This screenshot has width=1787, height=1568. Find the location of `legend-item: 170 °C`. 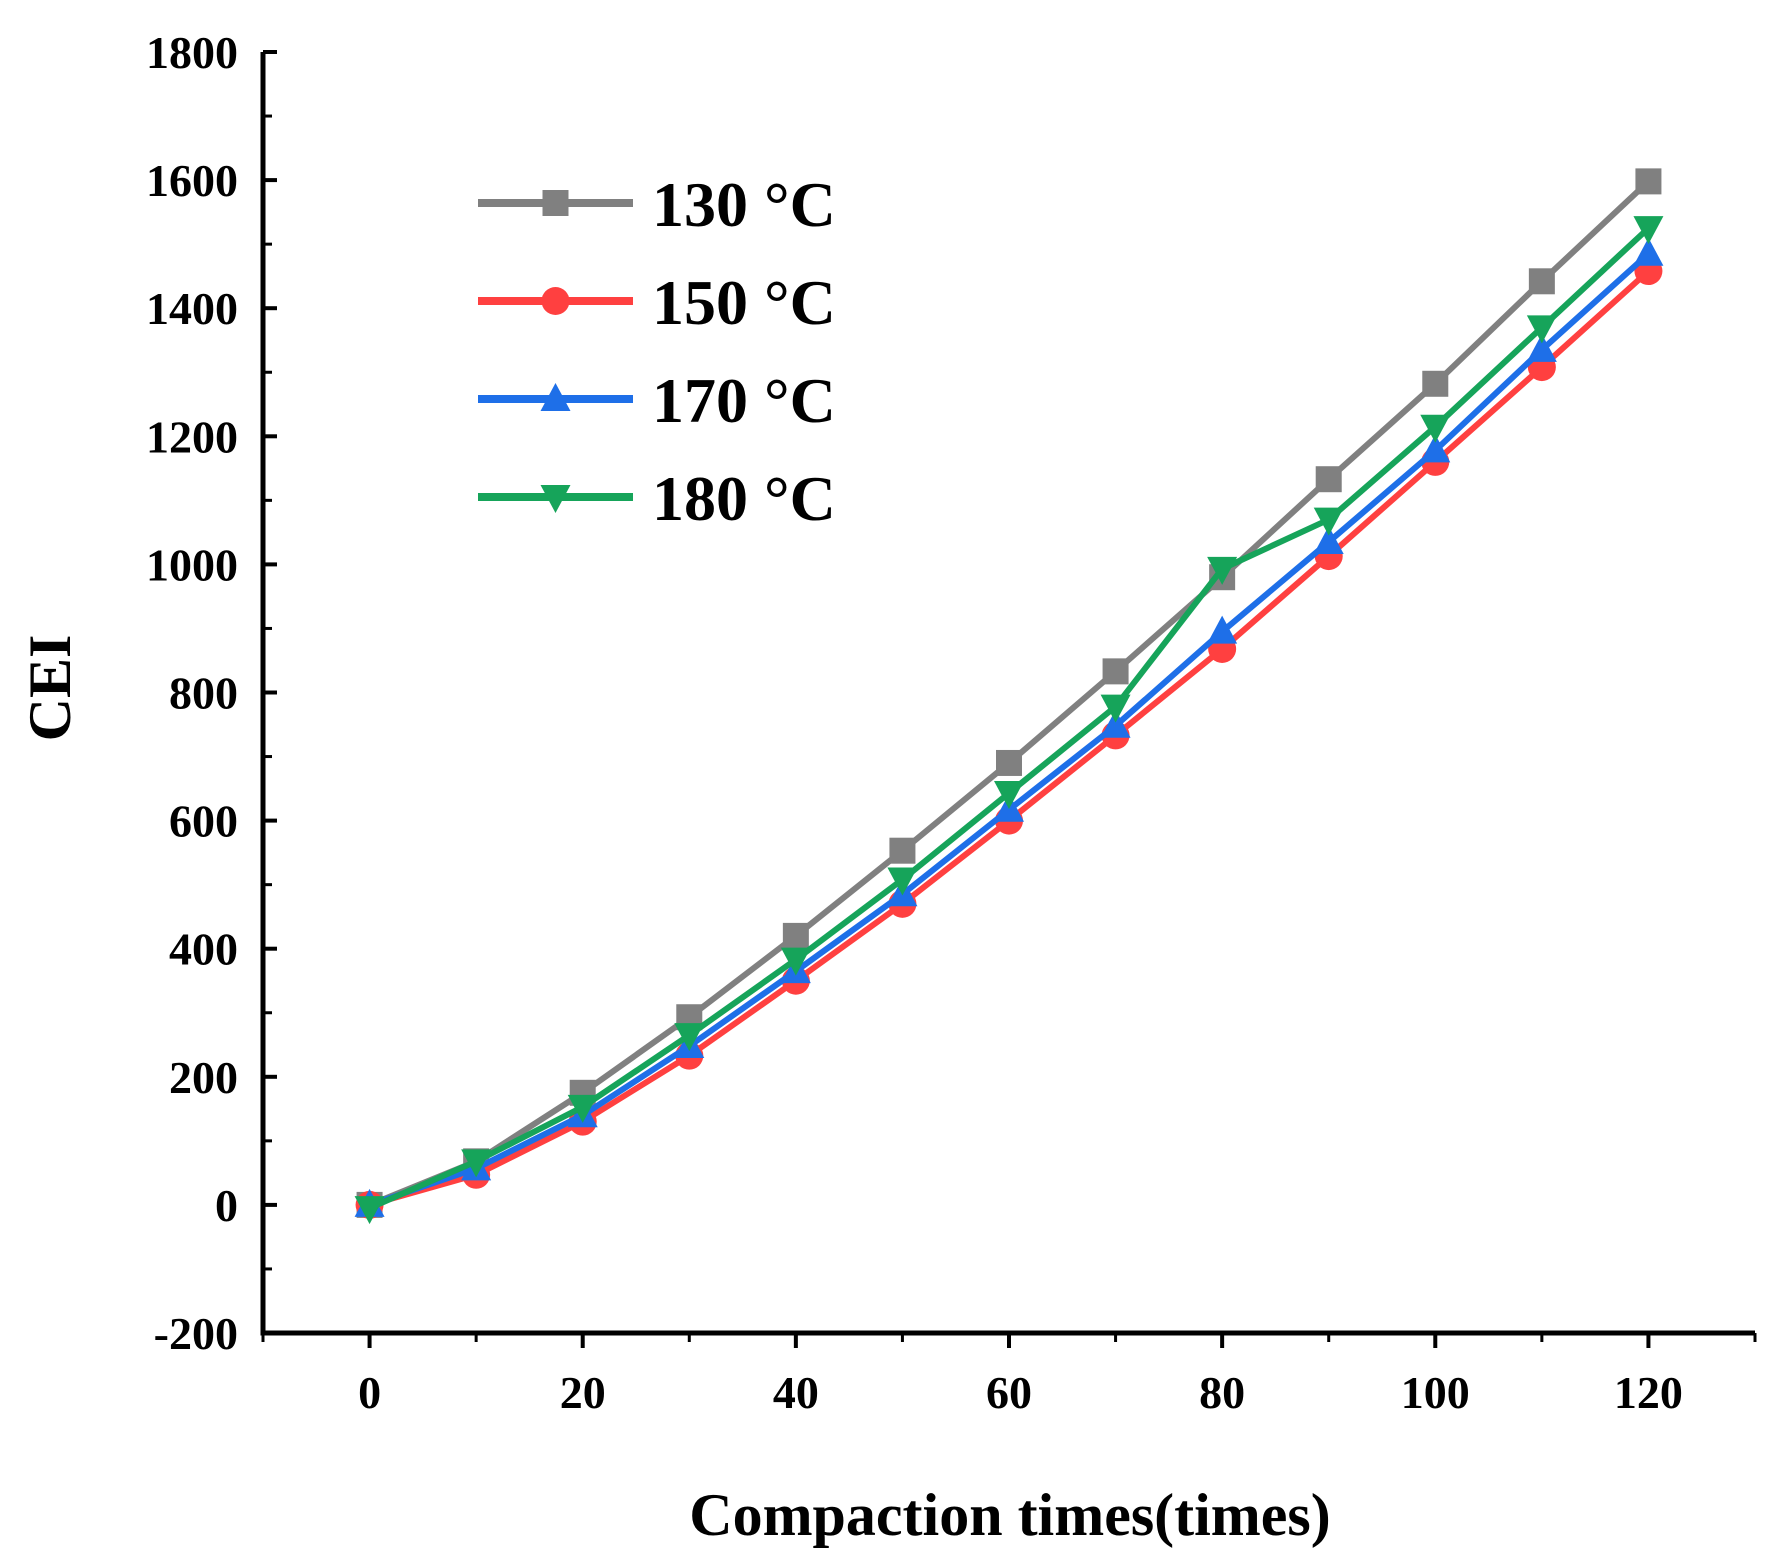

legend-item: 170 °C is located at coordinates (657, 400).